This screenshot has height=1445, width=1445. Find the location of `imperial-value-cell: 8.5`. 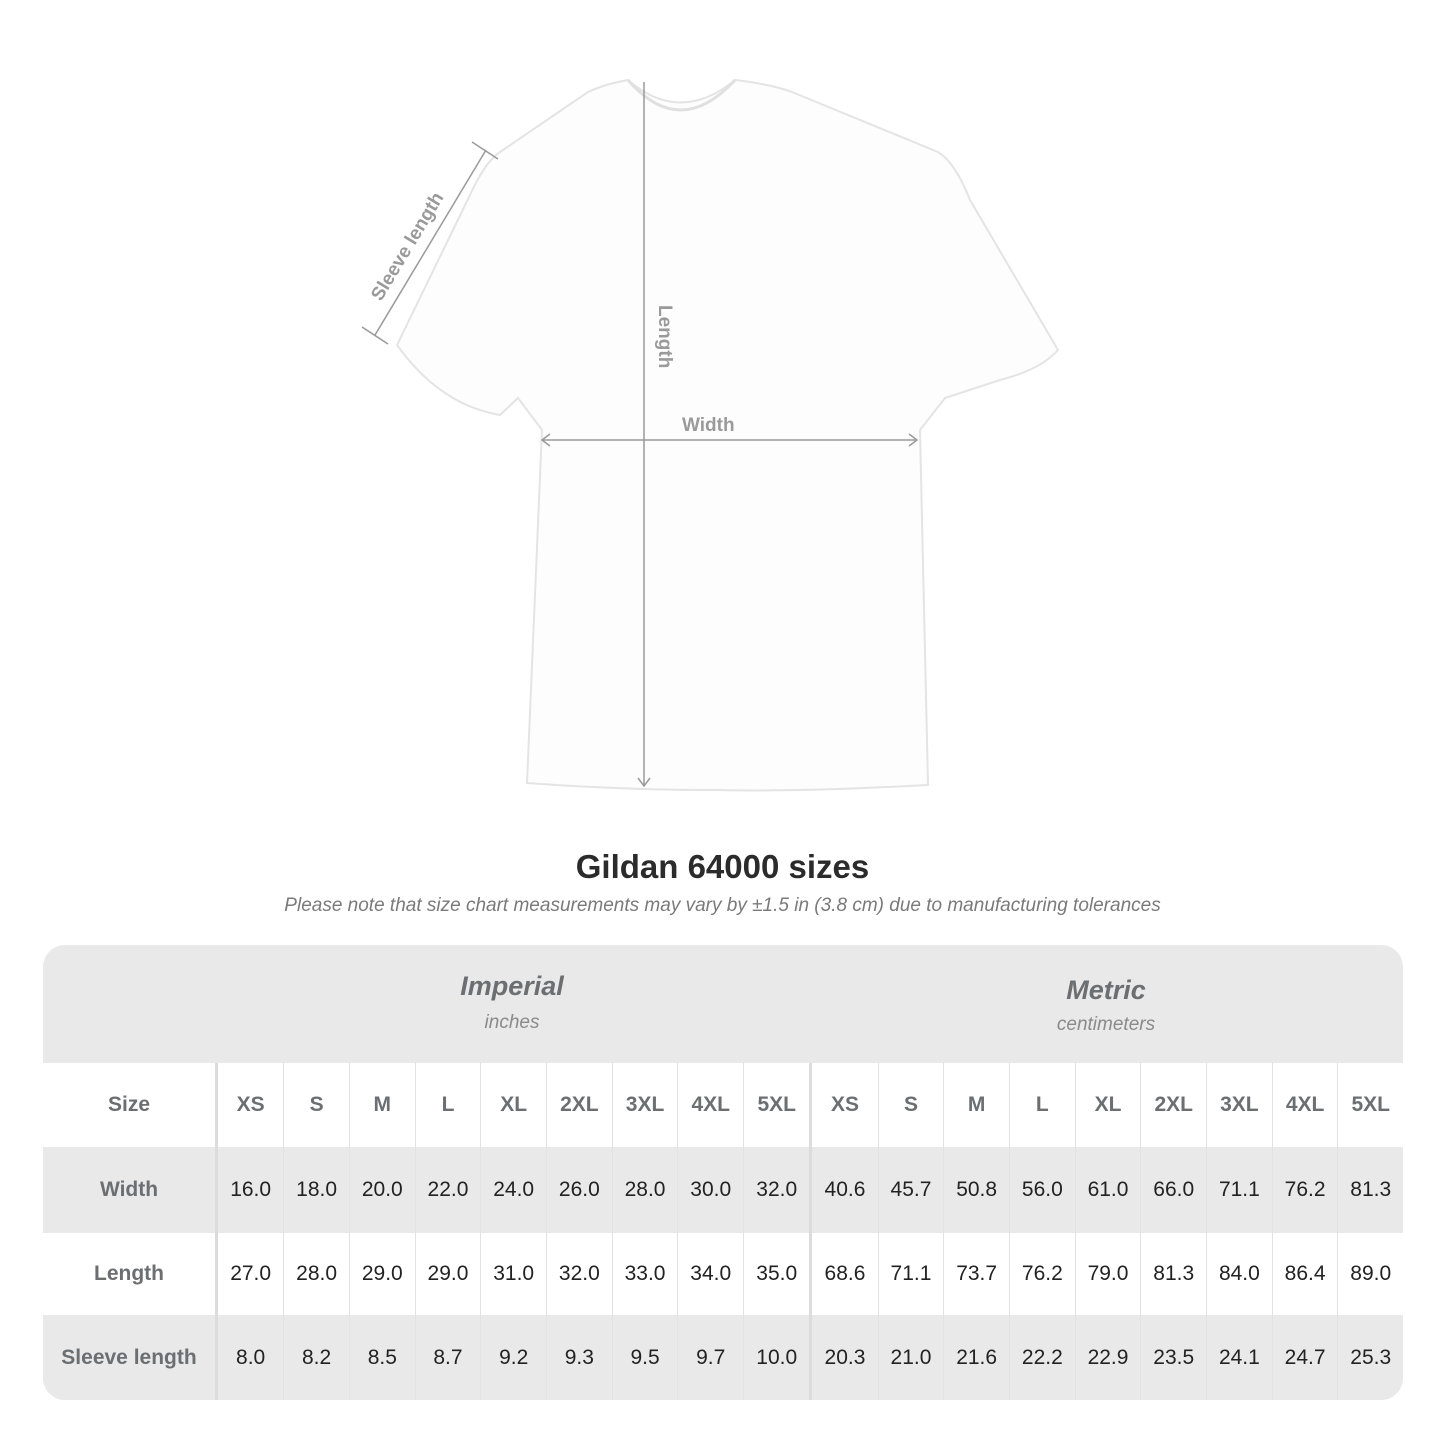

imperial-value-cell: 8.5 is located at coordinates (382, 1357).